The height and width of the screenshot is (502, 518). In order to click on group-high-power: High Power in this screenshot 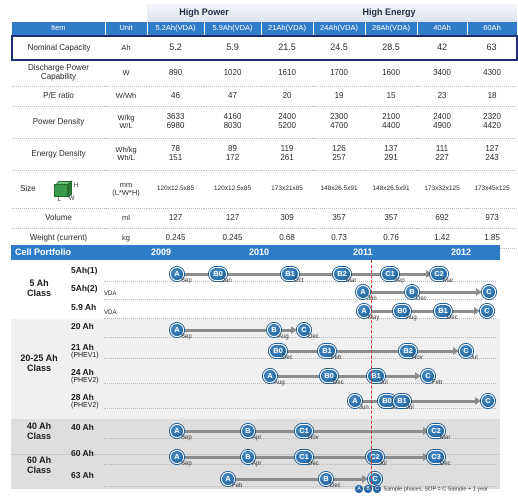, I will do `click(204, 13)`.